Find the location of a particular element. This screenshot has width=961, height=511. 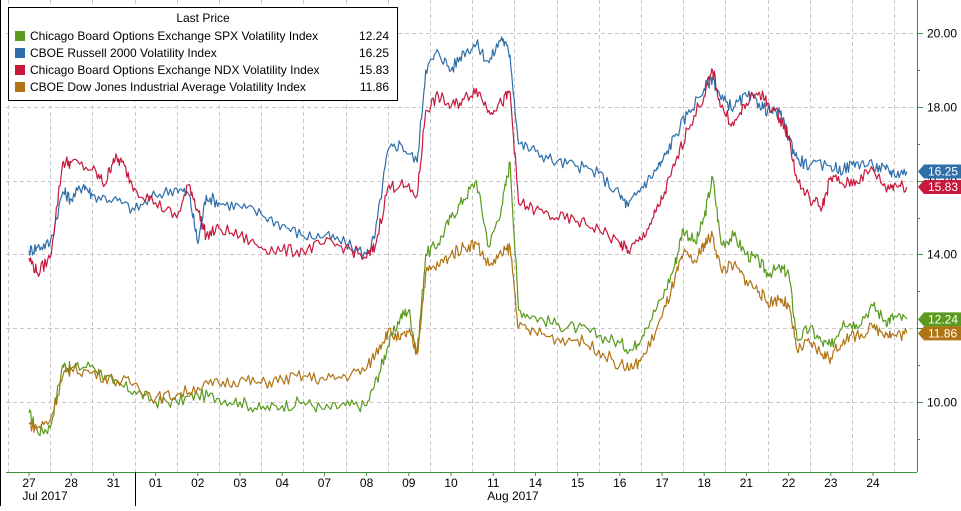

last-price-tag: 16.25 is located at coordinates (939, 171).